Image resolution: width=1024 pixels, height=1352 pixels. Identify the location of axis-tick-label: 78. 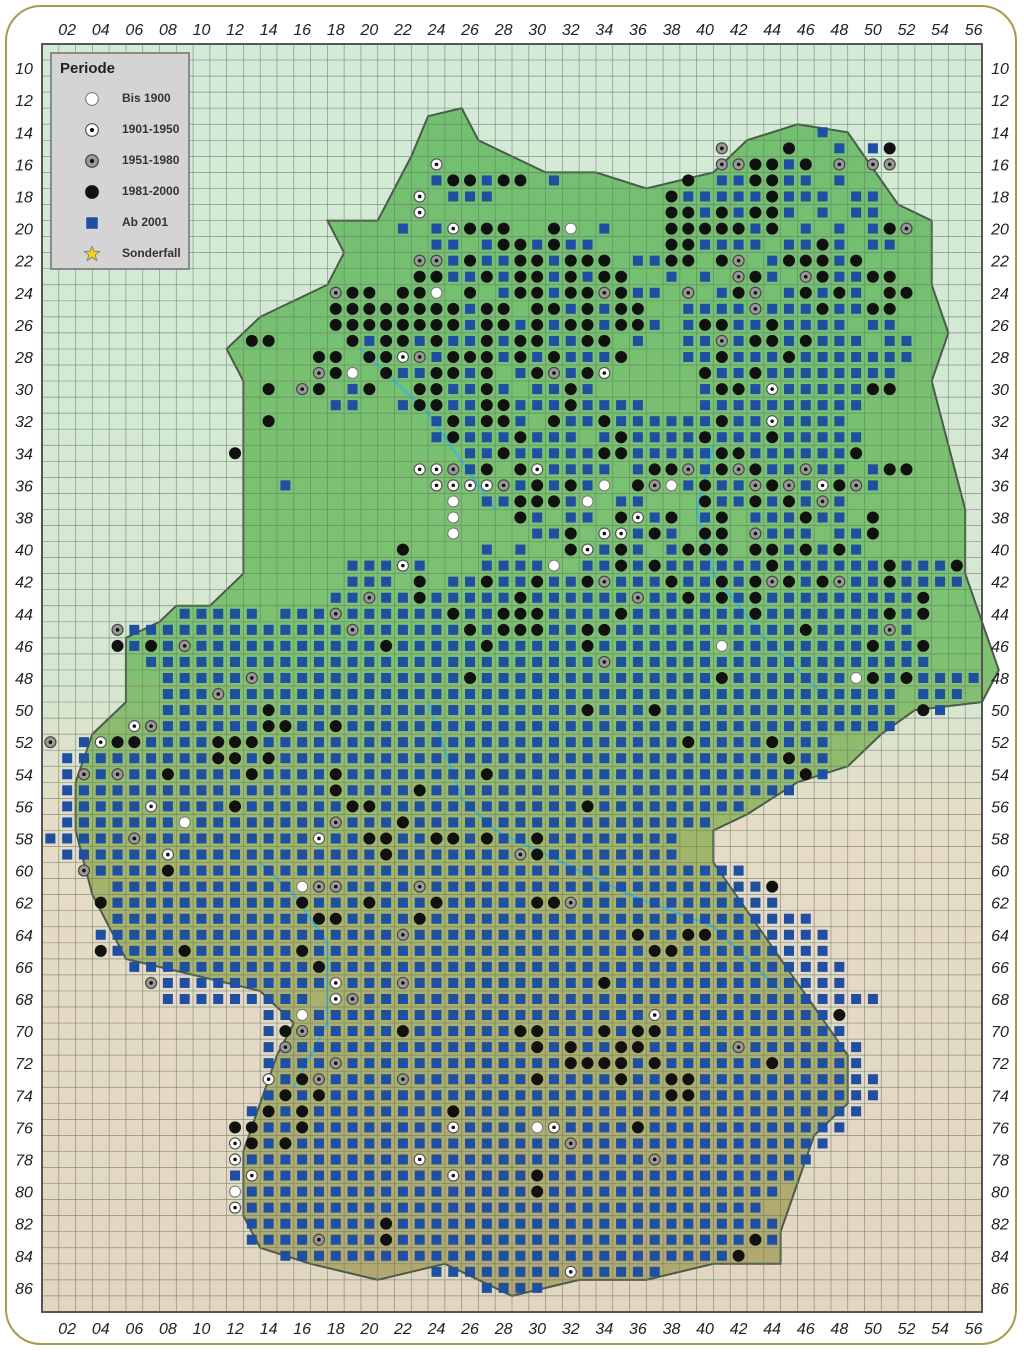
(24, 1160).